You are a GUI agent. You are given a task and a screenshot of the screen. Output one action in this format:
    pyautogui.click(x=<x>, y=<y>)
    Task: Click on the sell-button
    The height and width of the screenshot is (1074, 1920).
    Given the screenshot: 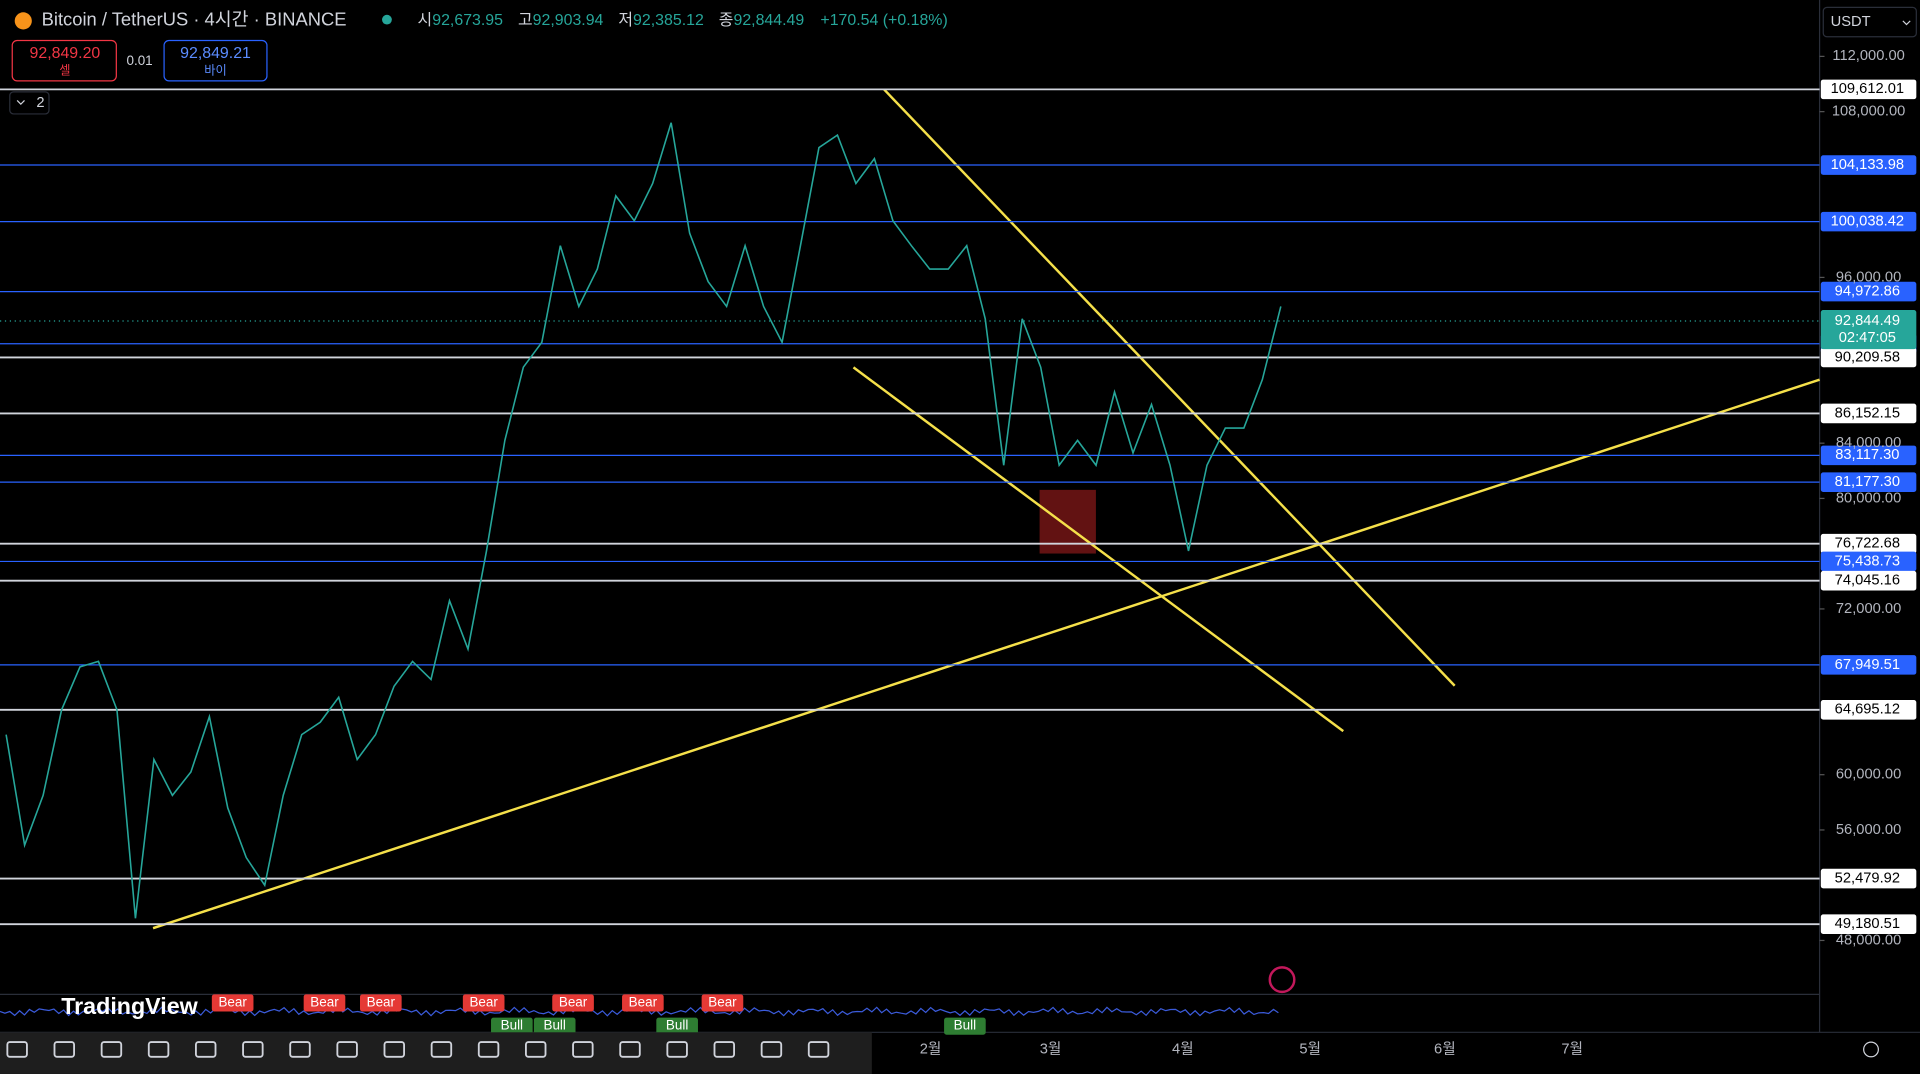 What is the action you would take?
    pyautogui.click(x=64, y=60)
    